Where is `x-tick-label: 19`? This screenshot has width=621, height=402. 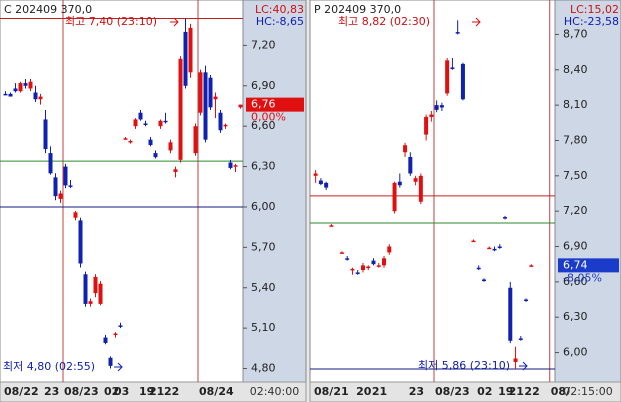
x-tick-label: 19 is located at coordinates (146, 391).